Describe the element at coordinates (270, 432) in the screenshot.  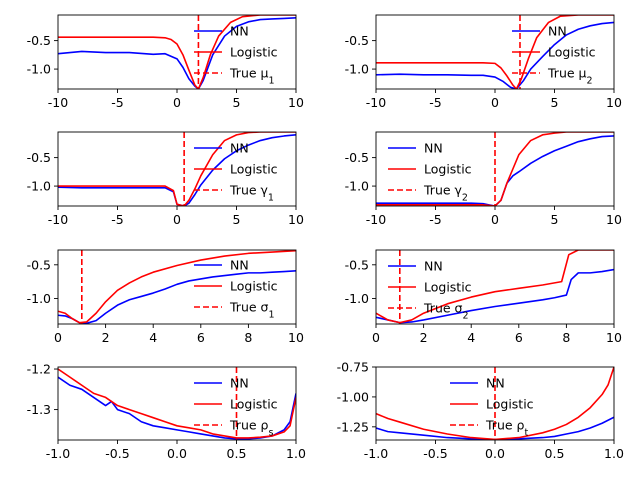
I see `legend-label-subscript: s` at that location.